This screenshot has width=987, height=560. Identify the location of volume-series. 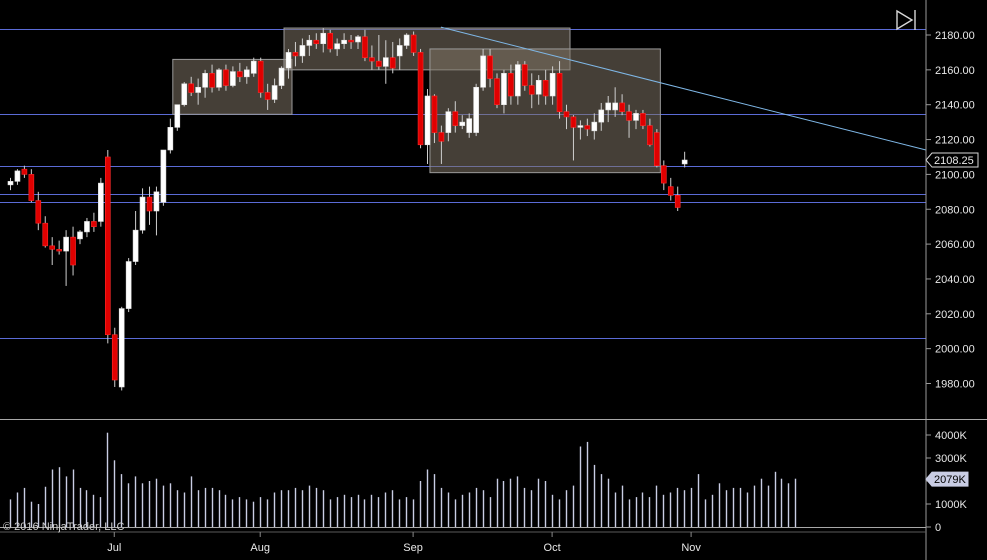
(403, 479).